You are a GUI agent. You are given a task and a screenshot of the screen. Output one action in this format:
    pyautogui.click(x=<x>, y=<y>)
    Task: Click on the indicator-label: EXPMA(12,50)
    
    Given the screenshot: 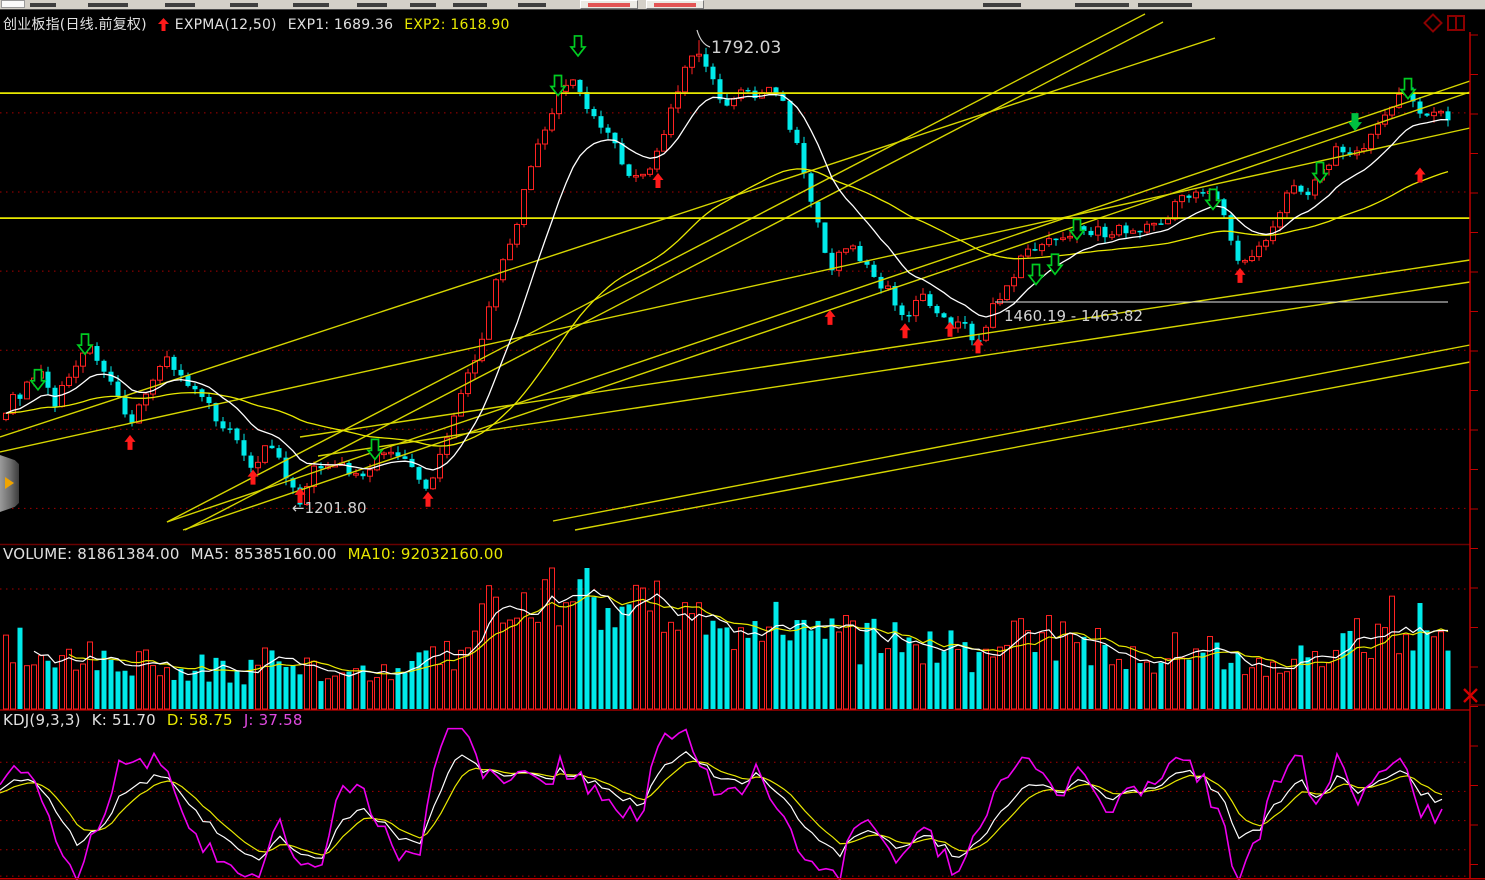 What is the action you would take?
    pyautogui.click(x=225, y=25)
    